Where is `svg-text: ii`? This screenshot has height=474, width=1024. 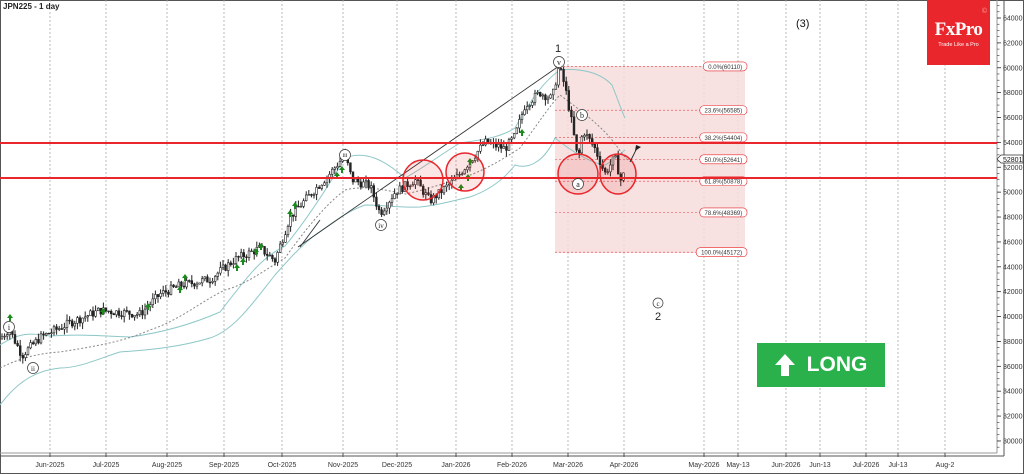 svg-text: ii is located at coordinates (33, 369).